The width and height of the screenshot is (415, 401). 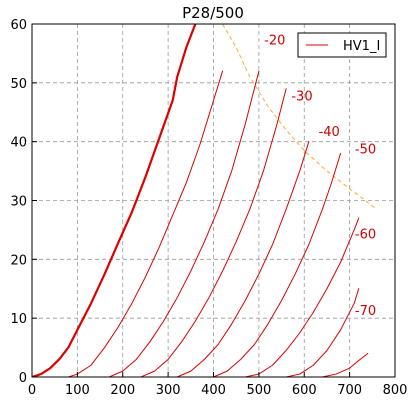 I want to click on y-tick-label: 60, so click(x=18, y=25).